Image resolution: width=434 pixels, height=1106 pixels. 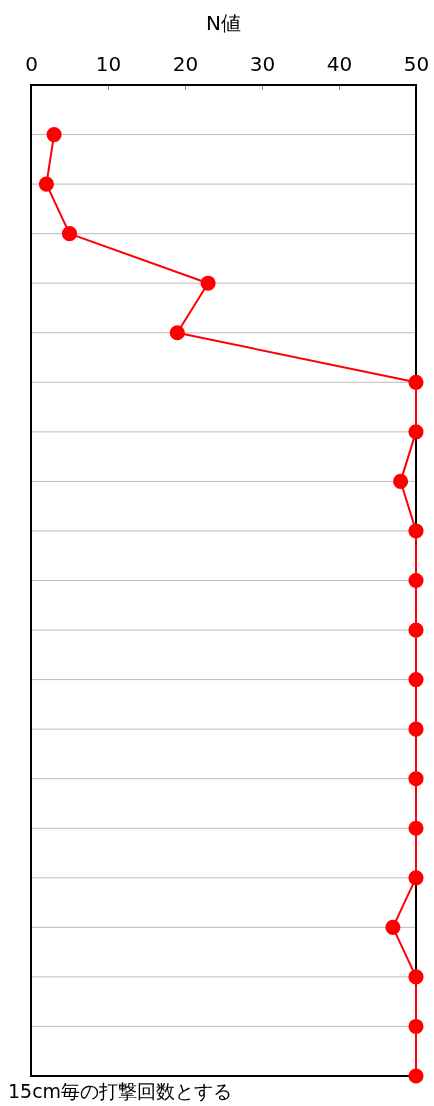 I want to click on x-tick-label: 10, so click(x=108, y=64).